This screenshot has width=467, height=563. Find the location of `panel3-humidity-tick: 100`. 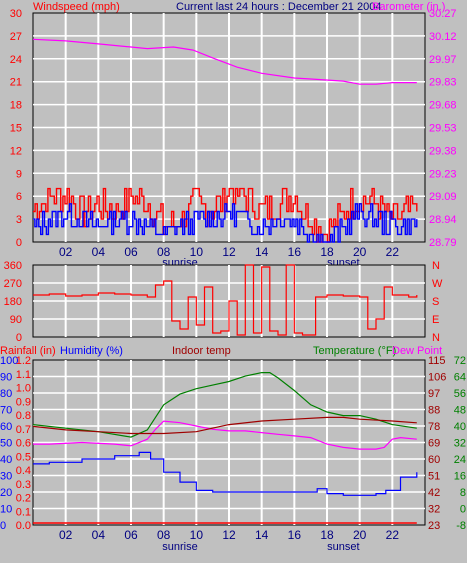

panel3-humidity-tick: 100 is located at coordinates (9, 361).